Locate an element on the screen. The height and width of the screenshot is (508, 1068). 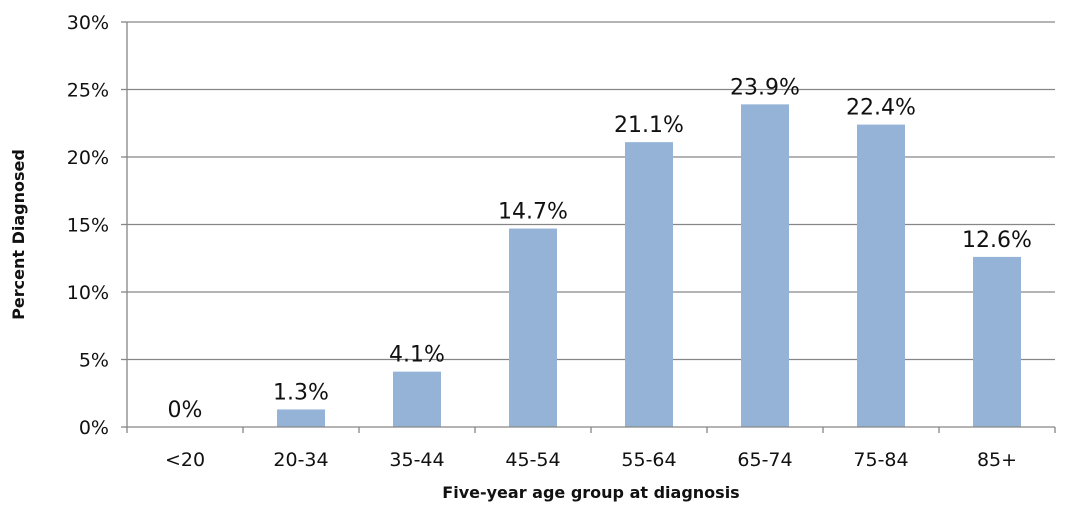
data-label-7: 12.6% is located at coordinates (997, 240).